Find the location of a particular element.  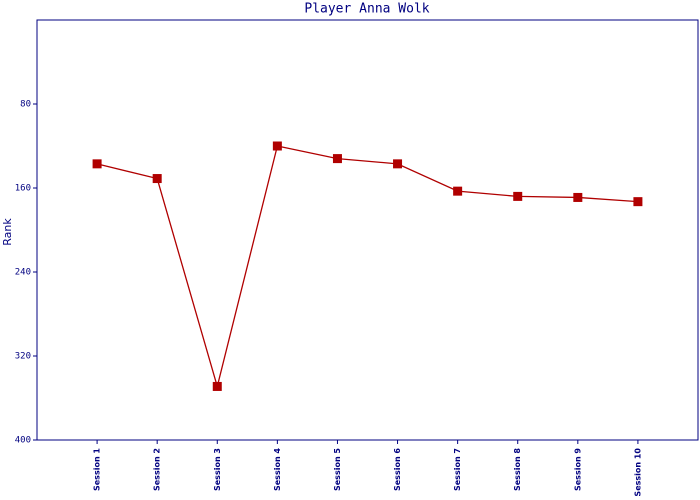

x-tick-label: Session 7 is located at coordinates (457, 469).